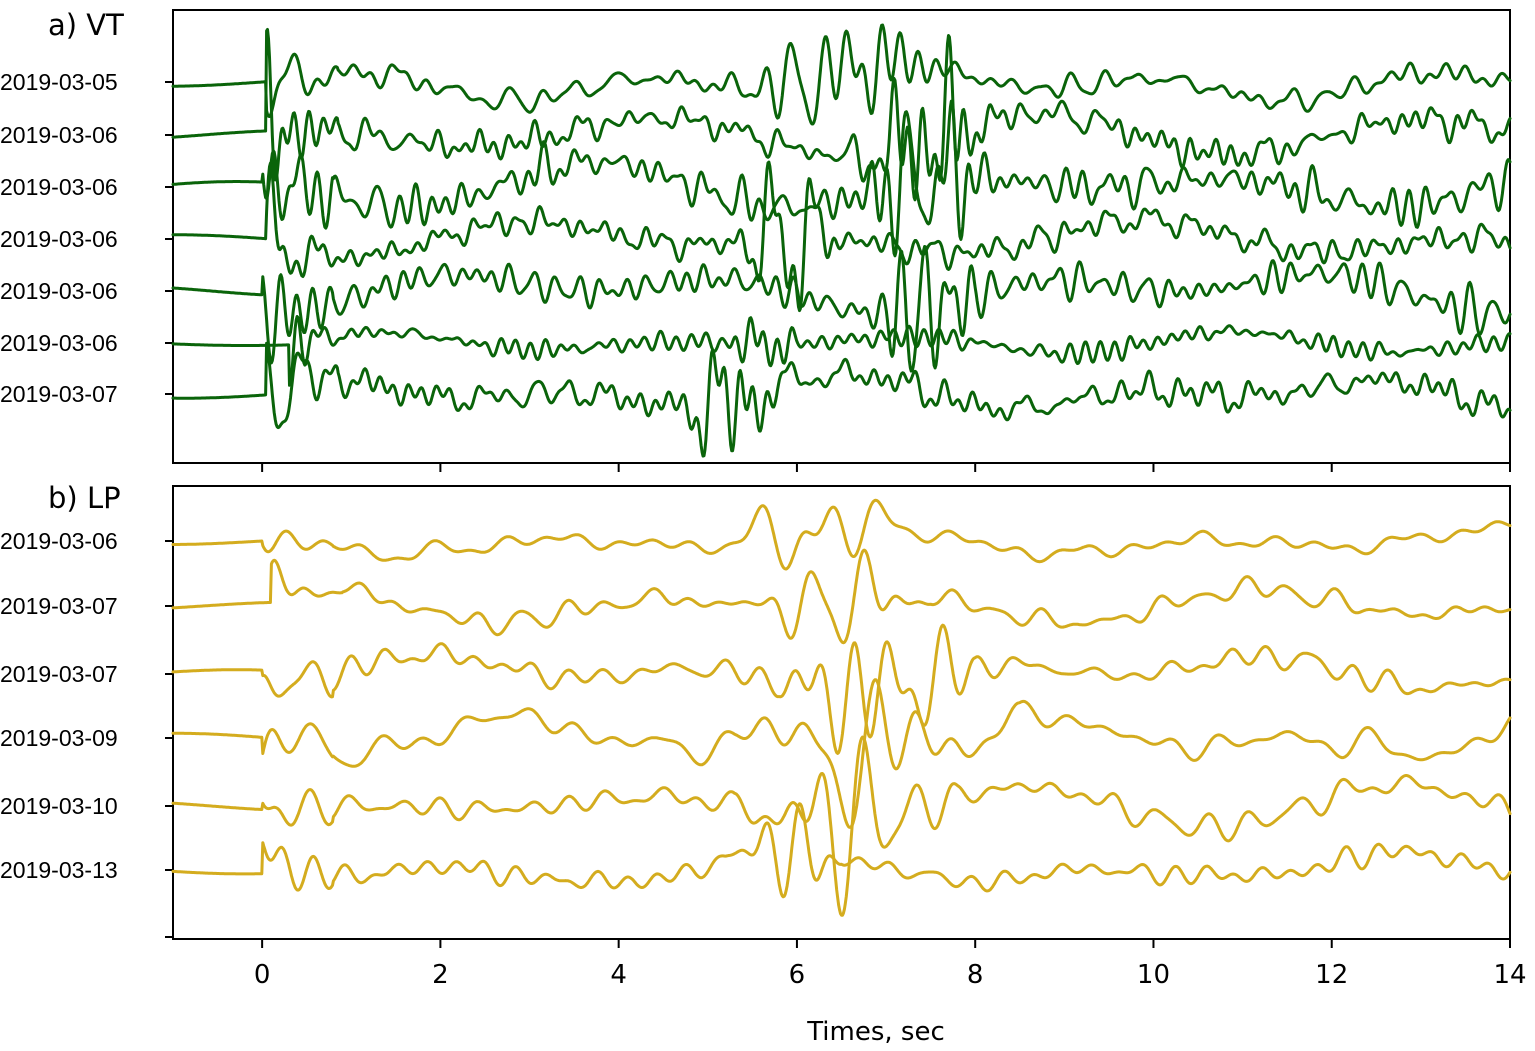 This screenshot has width=1535, height=1051. Describe the element at coordinates (84, 498) in the screenshot. I see `panel-lp-title: b) LP` at that location.